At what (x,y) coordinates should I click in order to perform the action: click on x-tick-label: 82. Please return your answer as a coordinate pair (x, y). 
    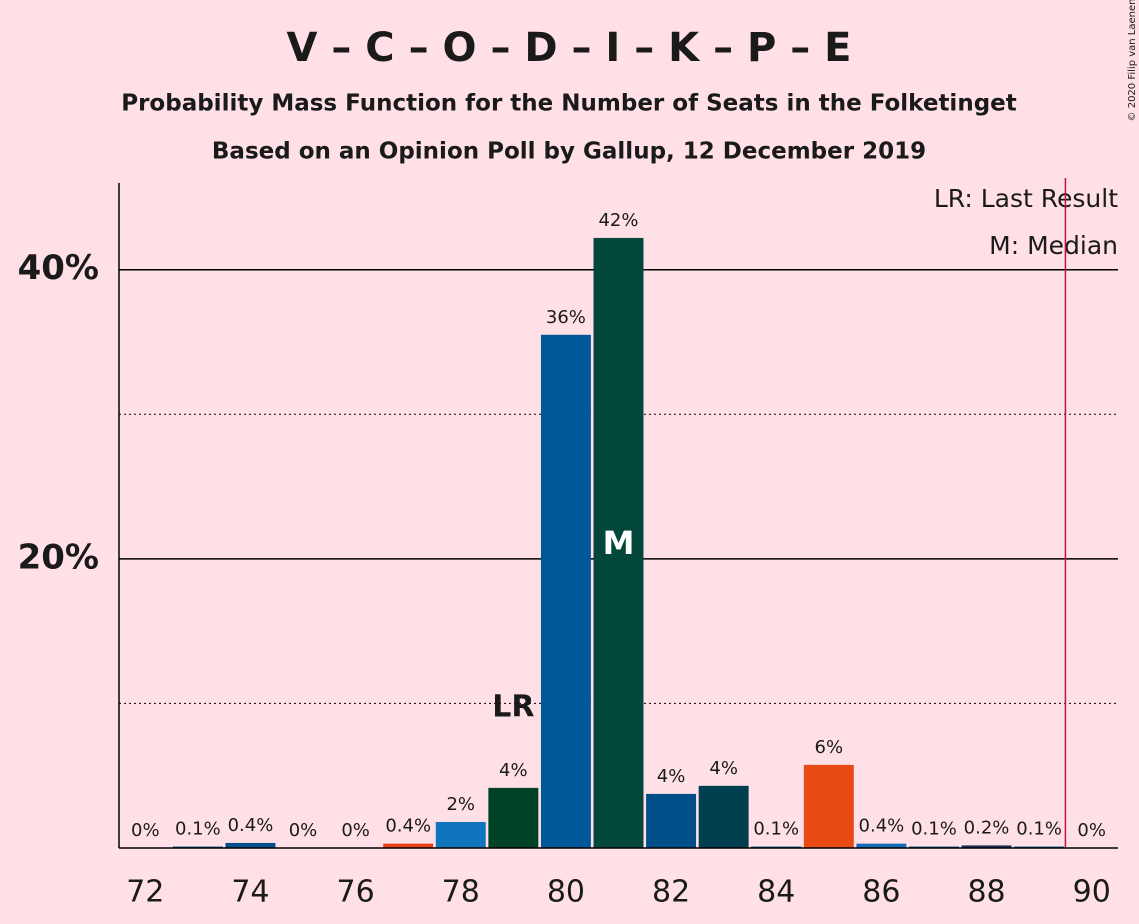
    Looking at the image, I should click on (671, 892).